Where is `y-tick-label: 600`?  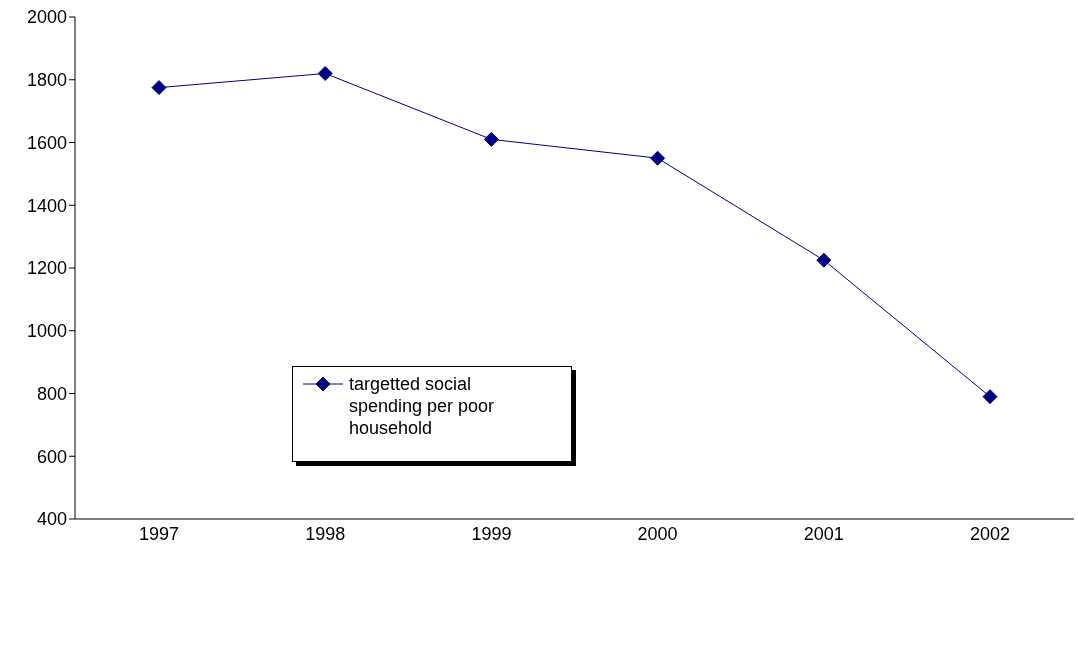 y-tick-label: 600 is located at coordinates (51, 456).